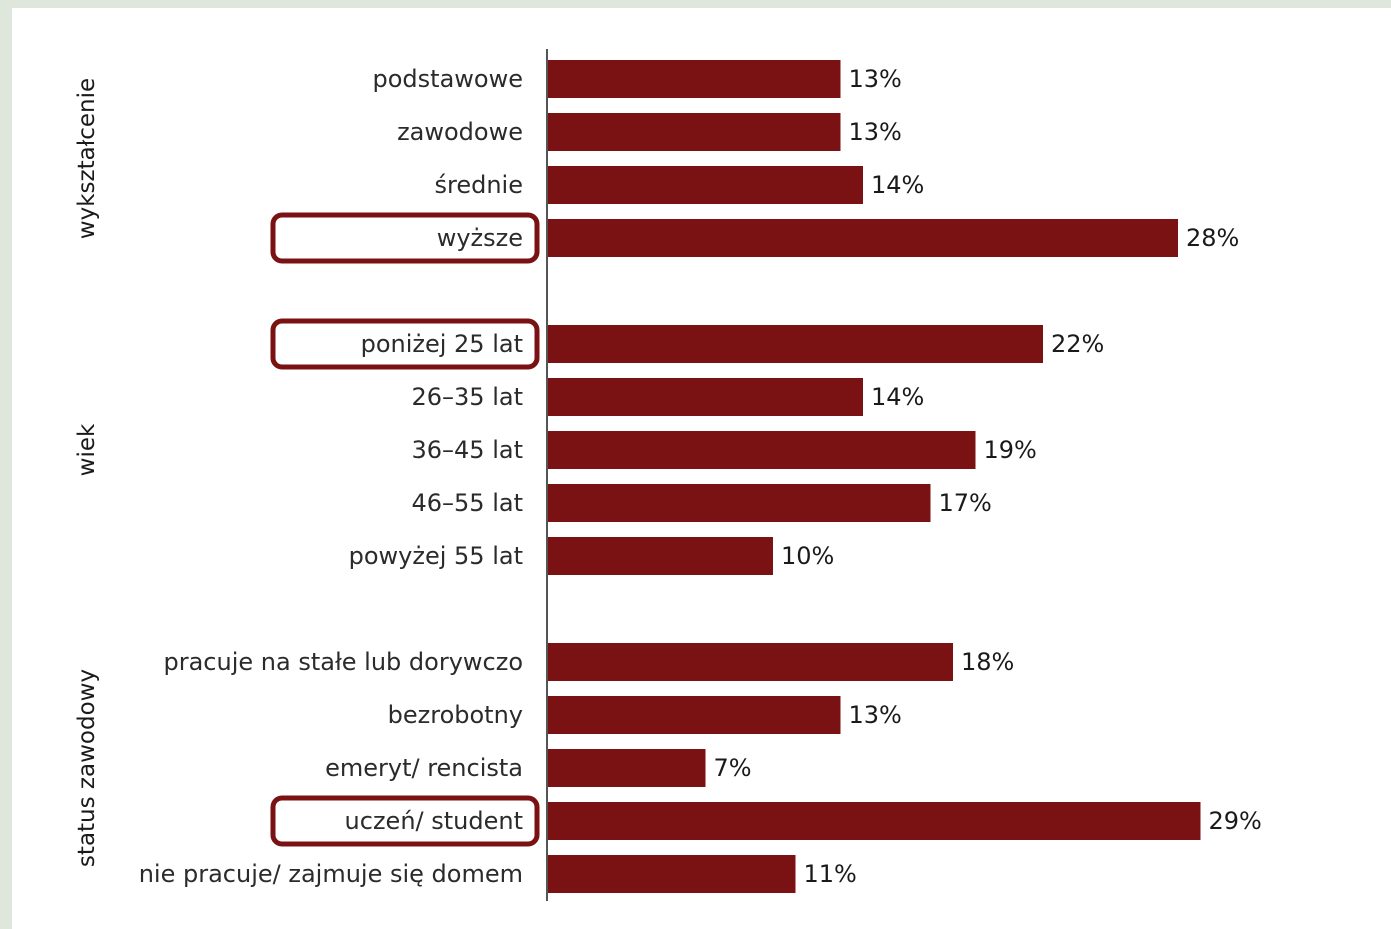 The width and height of the screenshot is (1391, 929). I want to click on value-label: 17%, so click(965, 503).